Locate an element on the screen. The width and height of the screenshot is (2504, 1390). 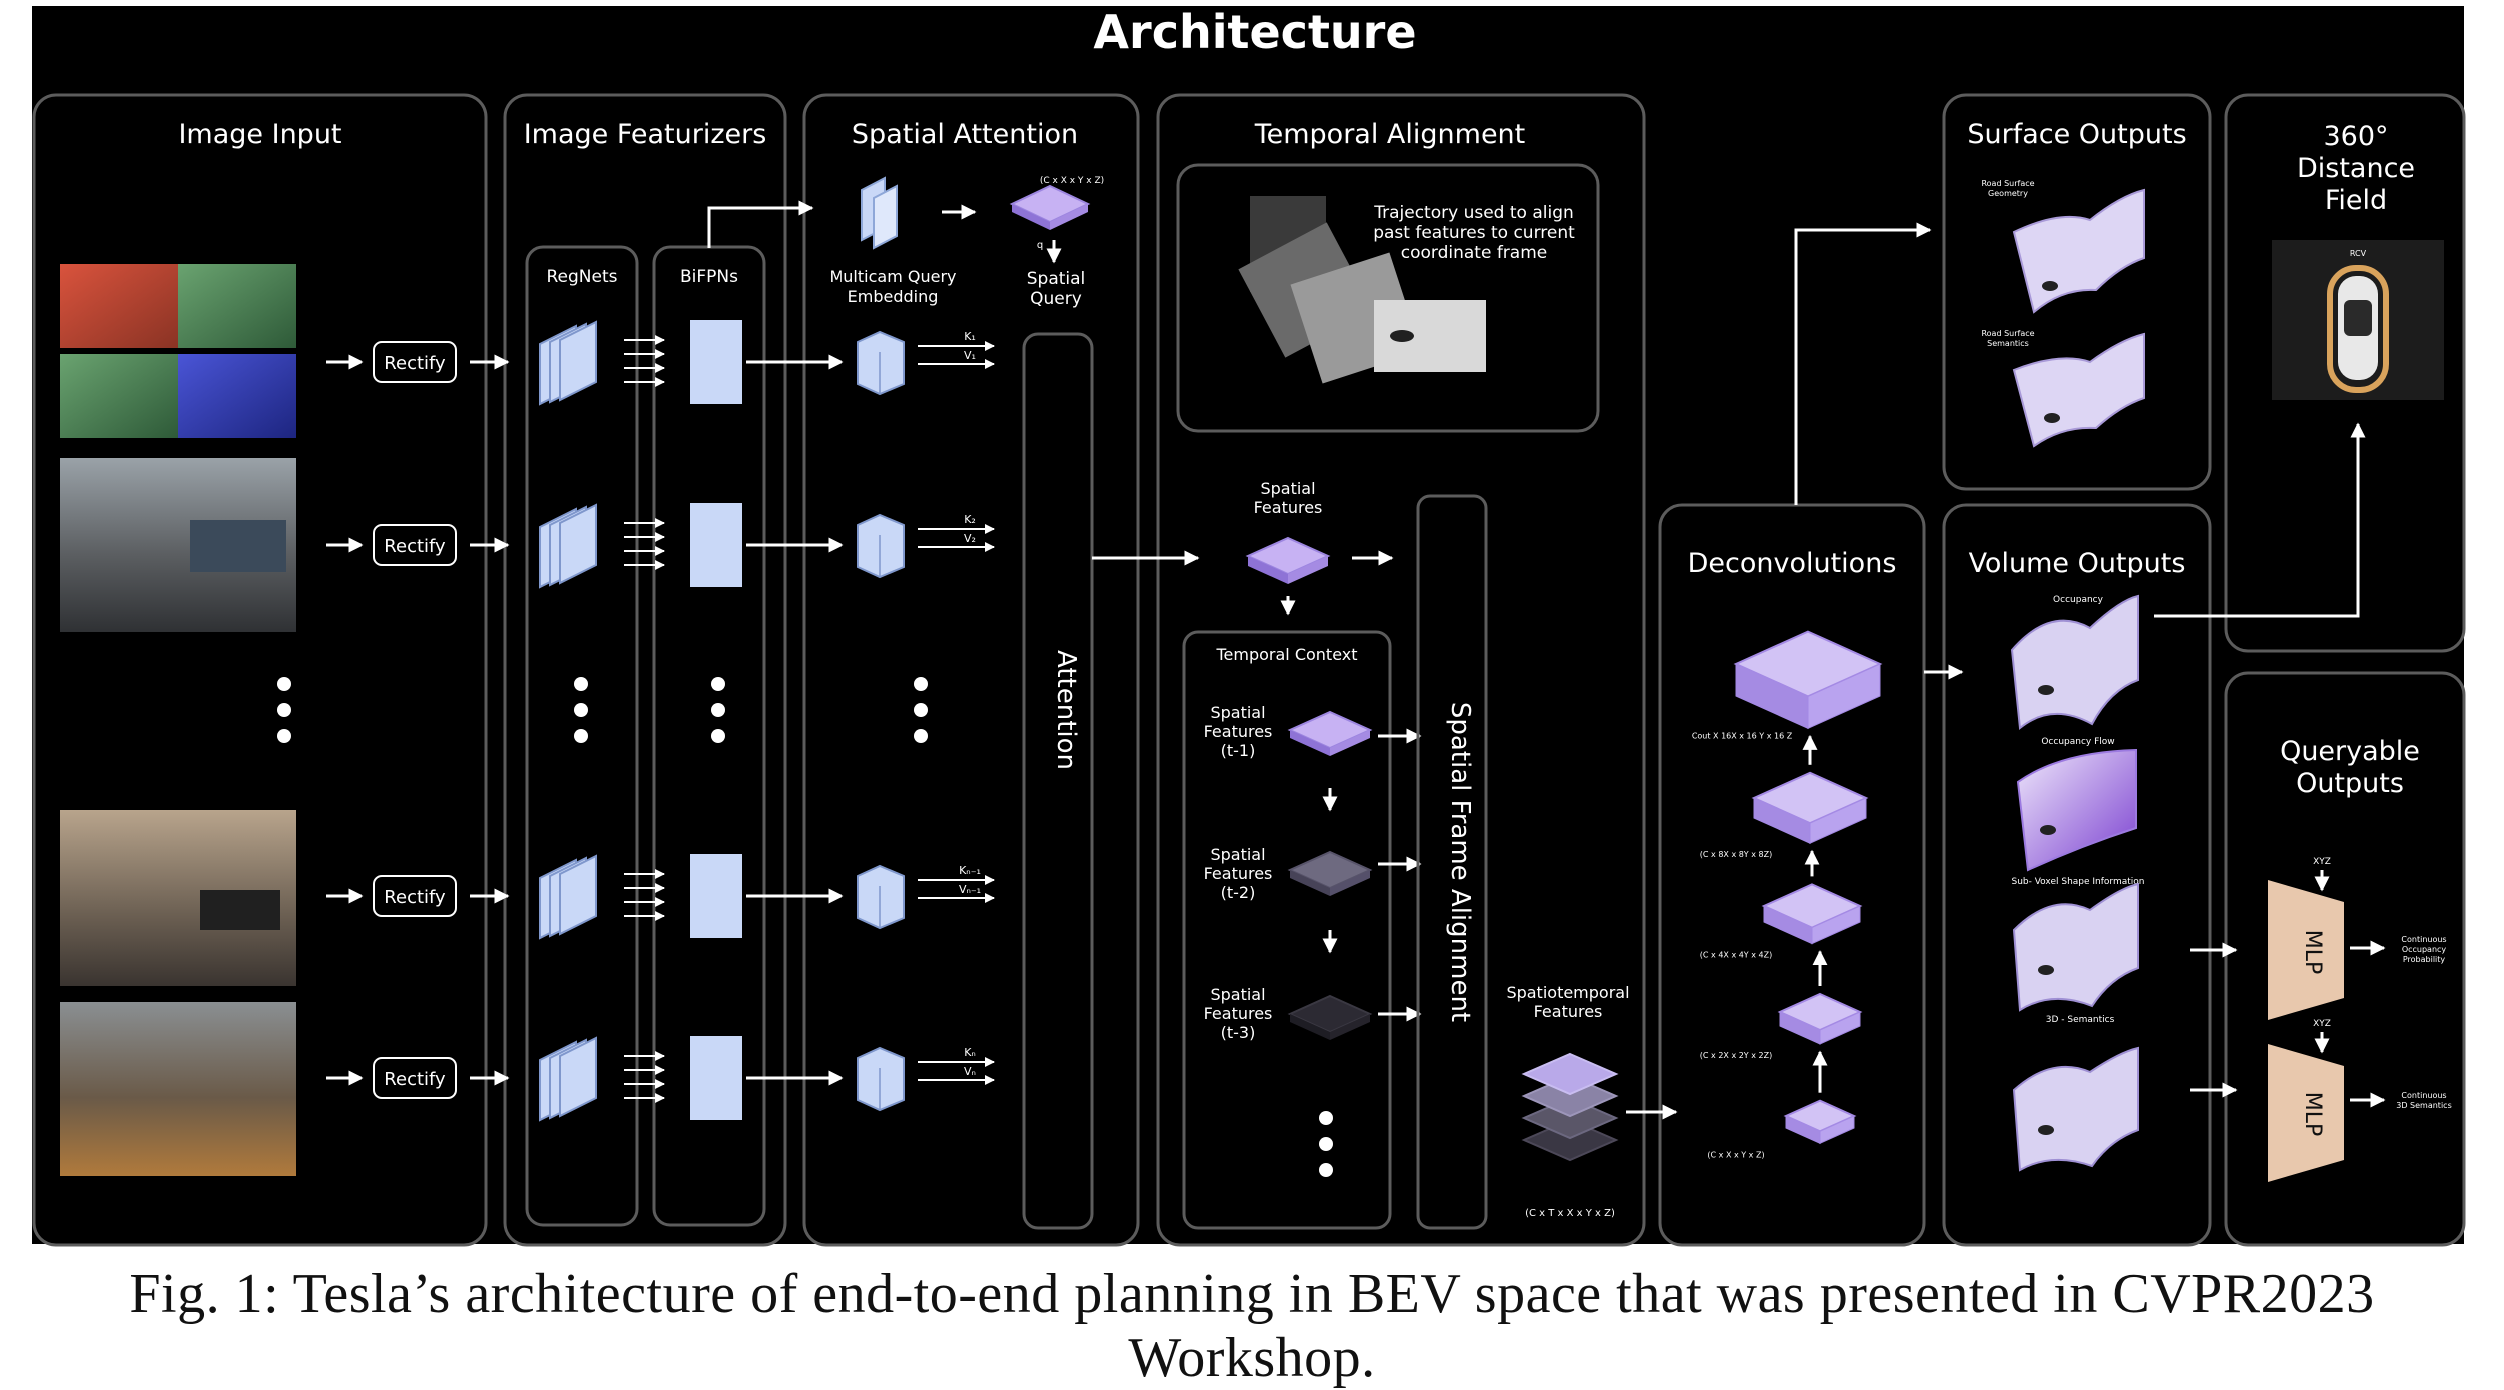
camera-bus is located at coordinates (238, 546).